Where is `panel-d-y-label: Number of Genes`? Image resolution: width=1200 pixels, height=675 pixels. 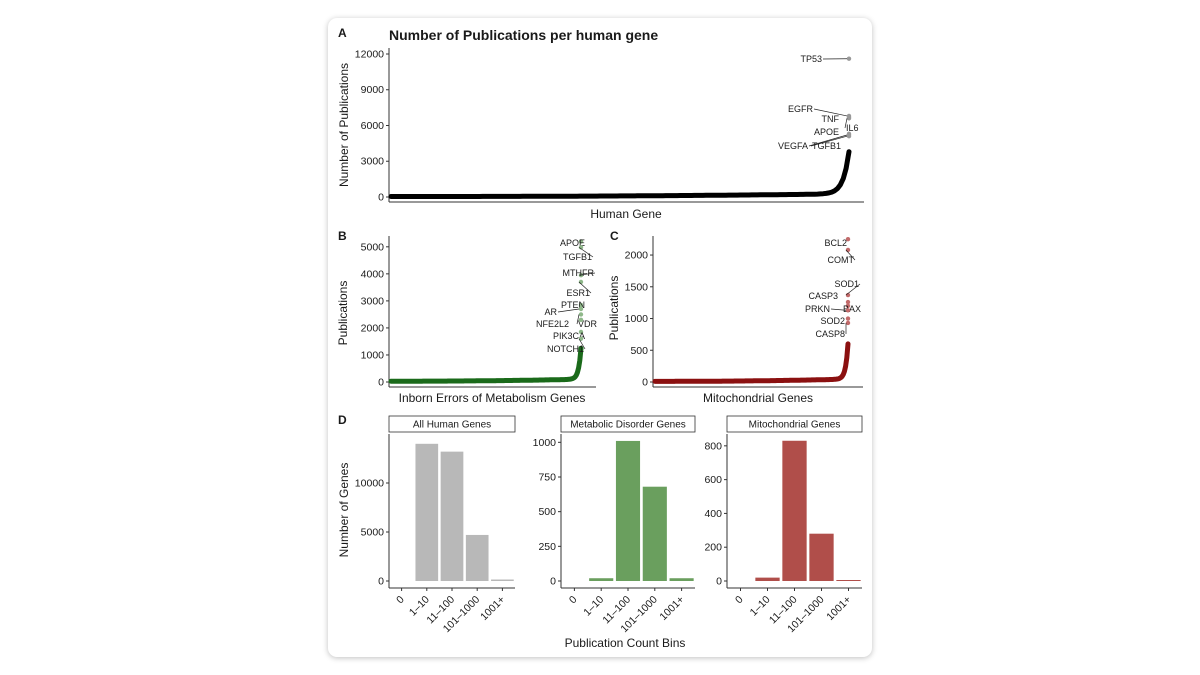 panel-d-y-label: Number of Genes is located at coordinates (344, 510).